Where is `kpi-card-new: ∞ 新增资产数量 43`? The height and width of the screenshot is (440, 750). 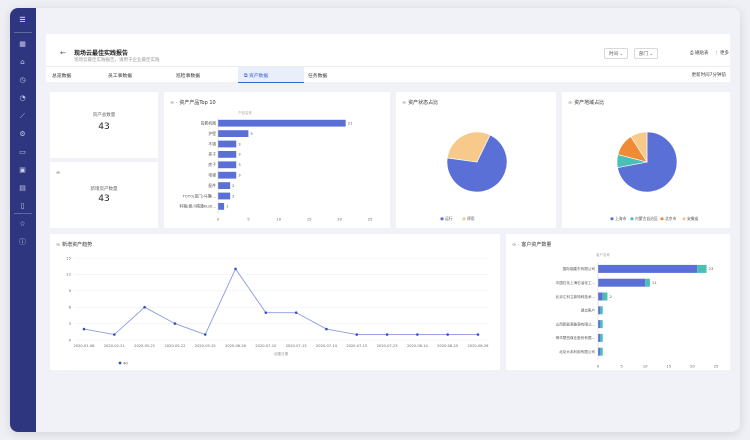 kpi-card-new: ∞ 新增资产数量 43 is located at coordinates (104, 195).